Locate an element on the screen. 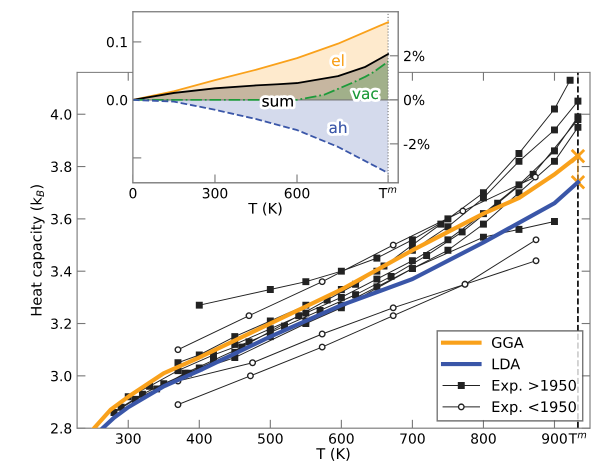  annotation: el is located at coordinates (338, 60).